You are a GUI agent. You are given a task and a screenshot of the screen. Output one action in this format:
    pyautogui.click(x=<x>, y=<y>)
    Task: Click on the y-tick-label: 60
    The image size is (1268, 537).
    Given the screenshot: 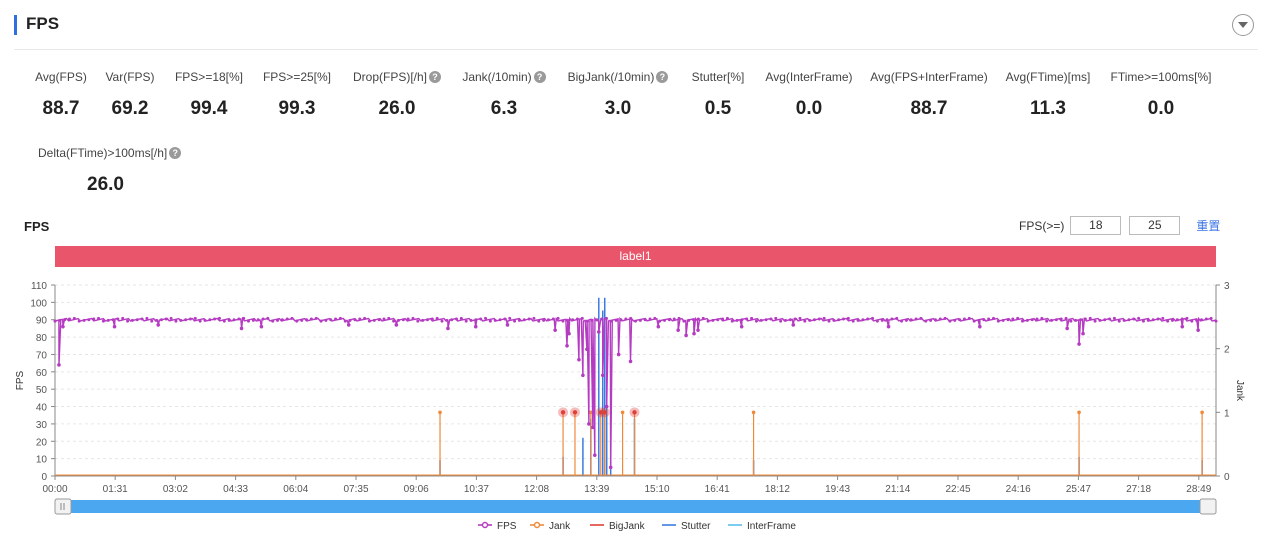 What is the action you would take?
    pyautogui.click(x=42, y=373)
    